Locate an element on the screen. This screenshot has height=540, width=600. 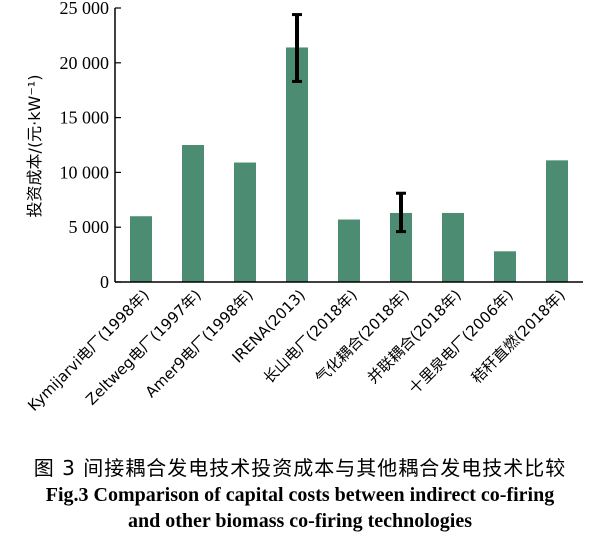
y-ticks-group: 0 5 000 10 000 15 000 20 000 25 000 is located at coordinates (90, 146).